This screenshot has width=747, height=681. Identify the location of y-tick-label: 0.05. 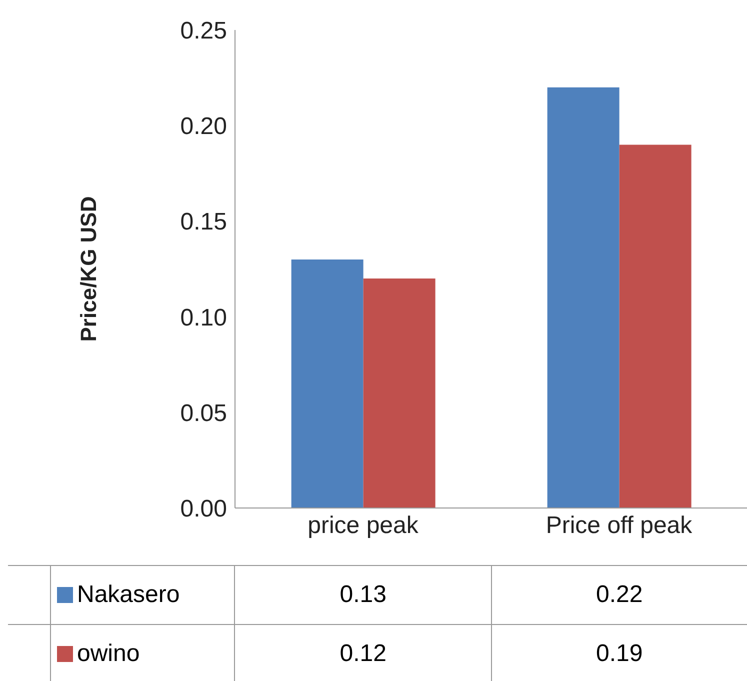
(203, 413).